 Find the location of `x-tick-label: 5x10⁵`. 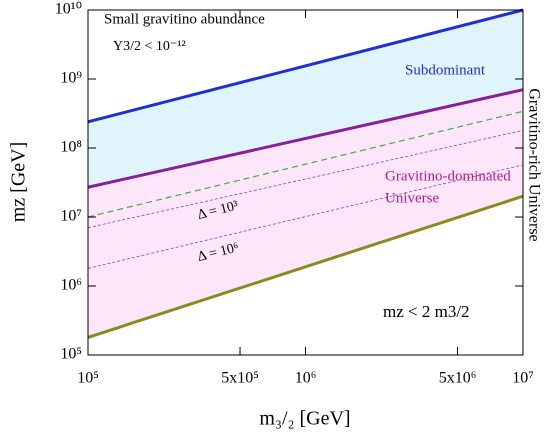

x-tick-label: 5x10⁵ is located at coordinates (240, 378).